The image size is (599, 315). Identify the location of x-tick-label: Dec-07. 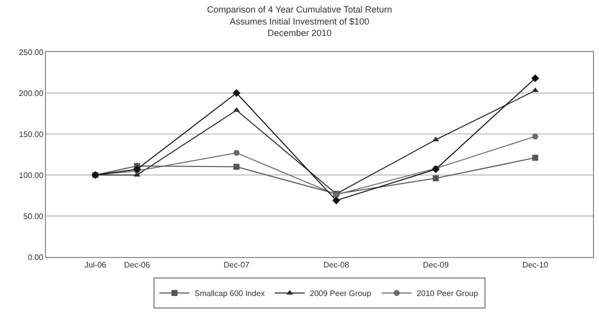
(237, 265).